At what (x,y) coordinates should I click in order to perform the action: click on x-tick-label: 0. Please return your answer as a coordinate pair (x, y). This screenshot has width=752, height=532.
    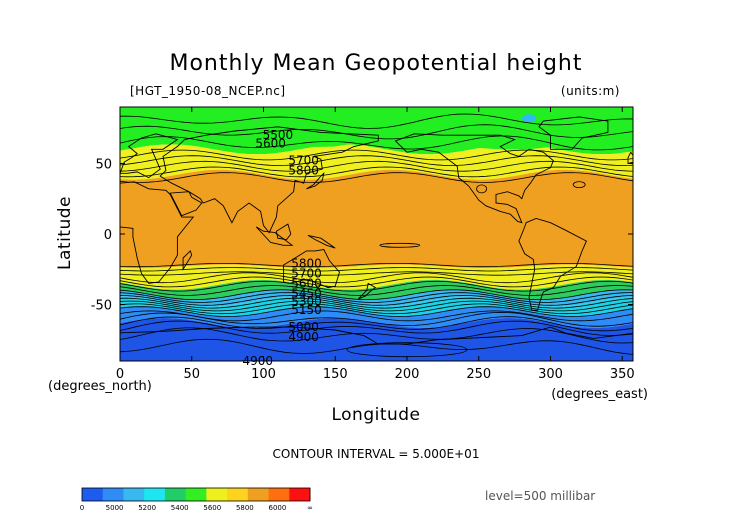
    Looking at the image, I should click on (120, 374).